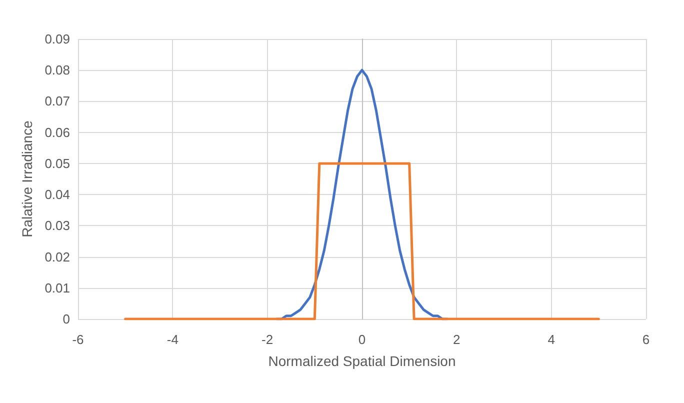 The image size is (684, 403). What do you see at coordinates (362, 361) in the screenshot?
I see `x-axis-title: Normalized Spatial Dimension` at bounding box center [362, 361].